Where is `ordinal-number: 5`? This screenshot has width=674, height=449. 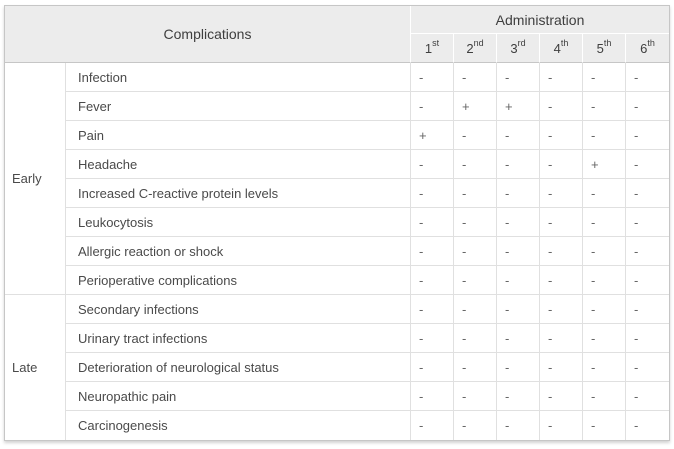
ordinal-number: 5 is located at coordinates (600, 48).